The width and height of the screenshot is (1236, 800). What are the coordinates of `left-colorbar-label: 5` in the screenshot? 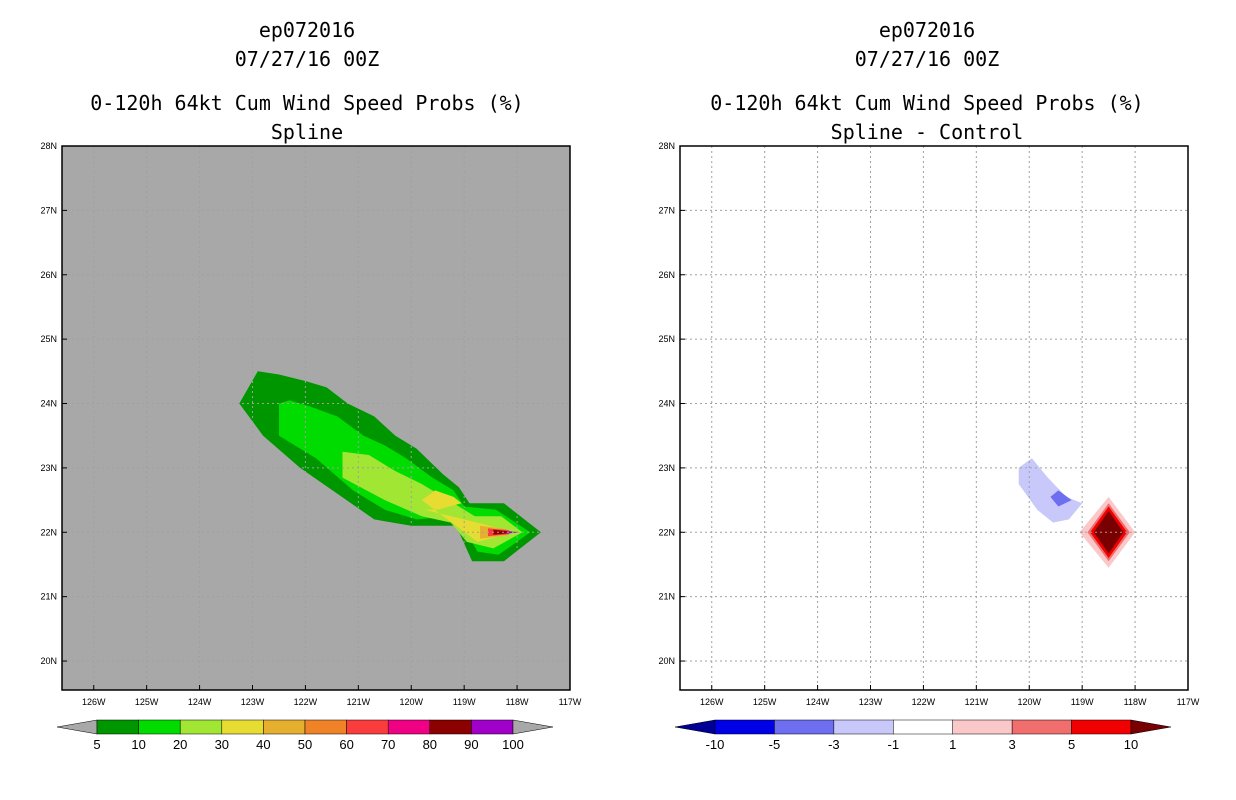 It's located at (96, 744).